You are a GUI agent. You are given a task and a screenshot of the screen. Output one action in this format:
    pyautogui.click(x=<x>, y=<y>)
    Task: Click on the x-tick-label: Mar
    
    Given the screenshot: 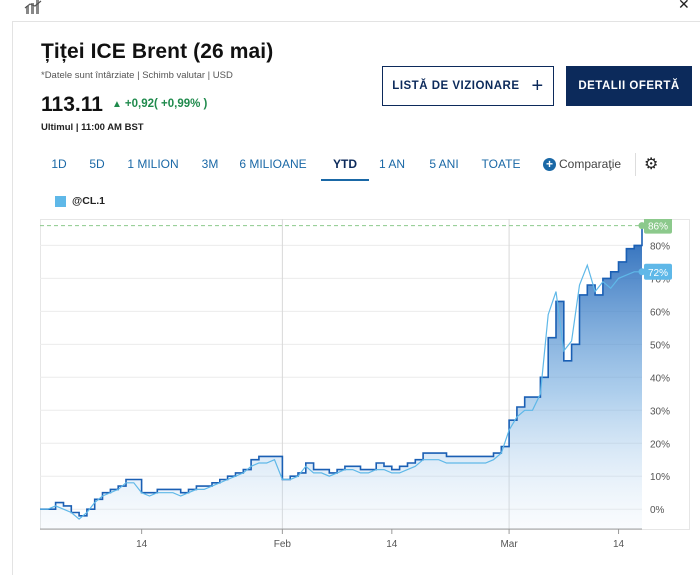 What is the action you would take?
    pyautogui.click(x=509, y=544)
    